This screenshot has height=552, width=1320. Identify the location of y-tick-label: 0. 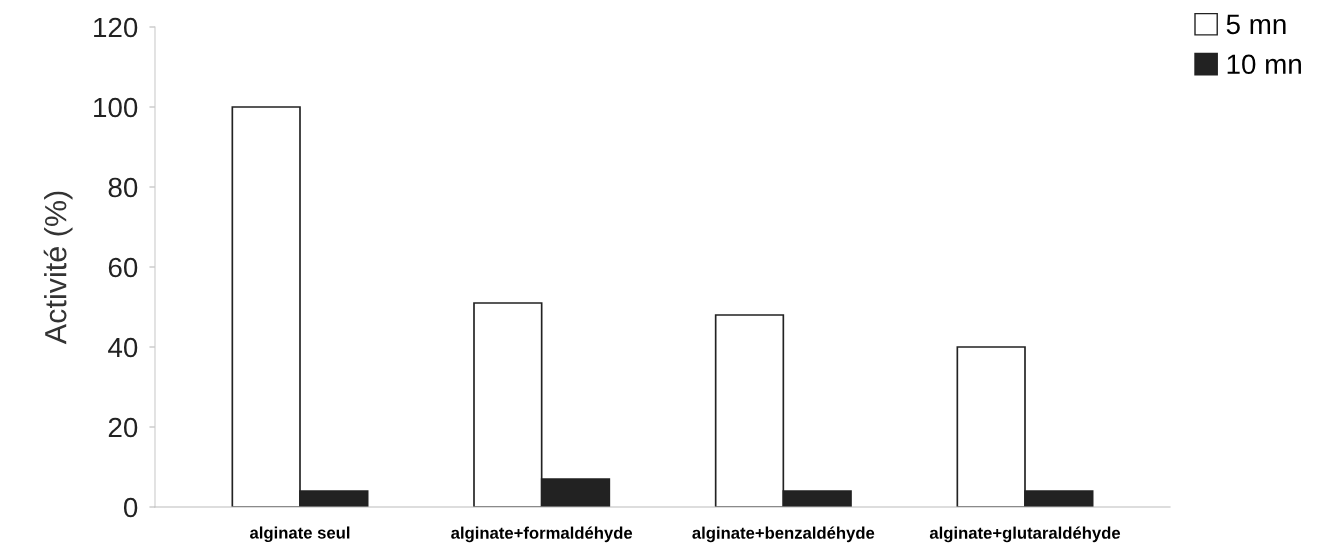
(130, 507).